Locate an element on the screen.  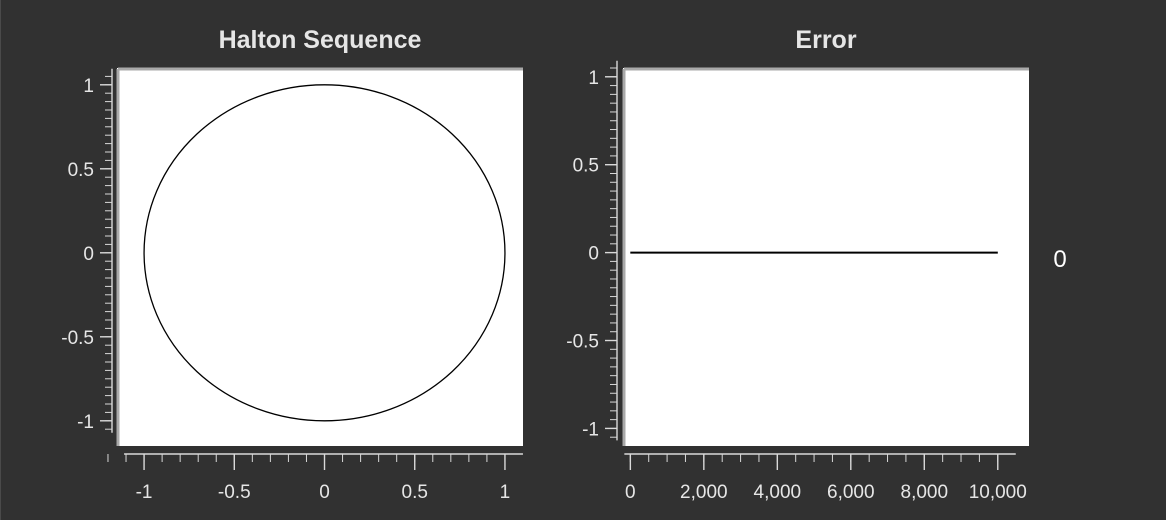
x-tick-label: 4,000 is located at coordinates (778, 492).